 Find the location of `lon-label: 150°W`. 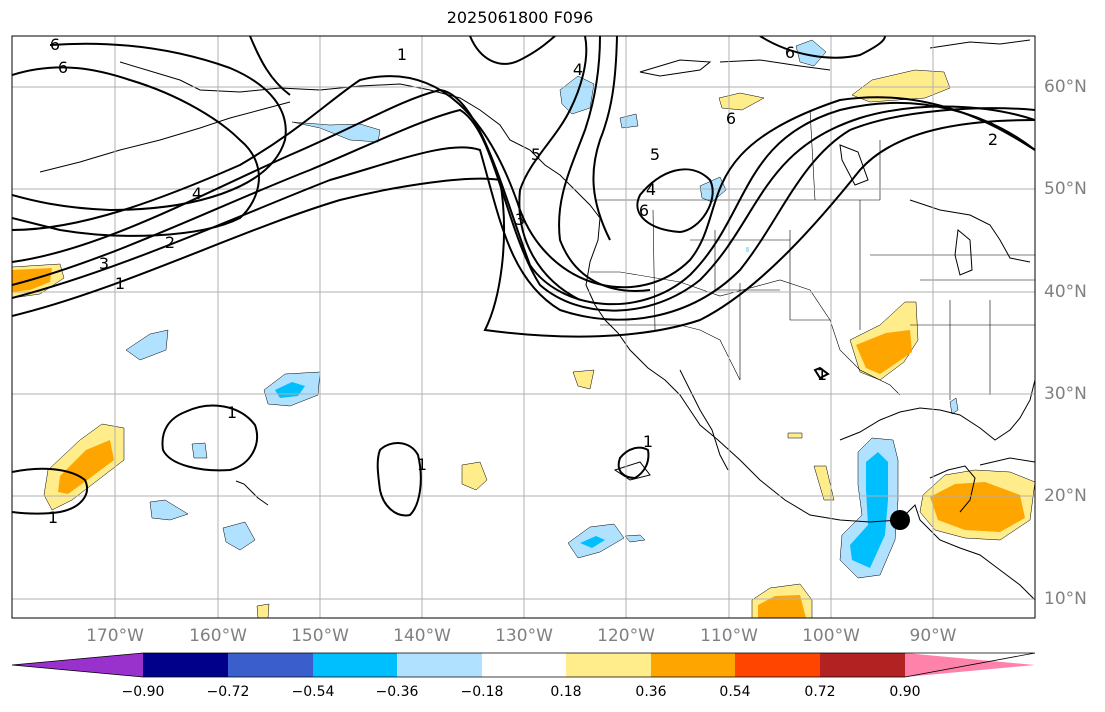

lon-label: 150°W is located at coordinates (320, 636).